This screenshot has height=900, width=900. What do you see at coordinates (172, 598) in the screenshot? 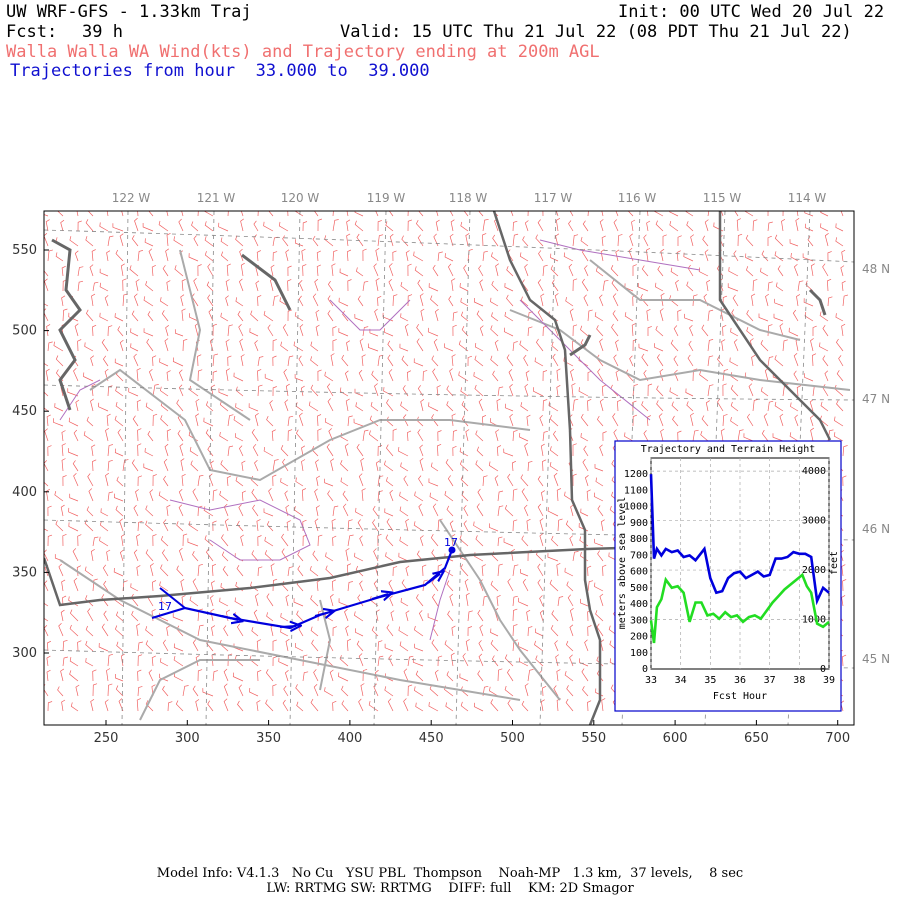
I see `trajectory-tail` at bounding box center [172, 598].